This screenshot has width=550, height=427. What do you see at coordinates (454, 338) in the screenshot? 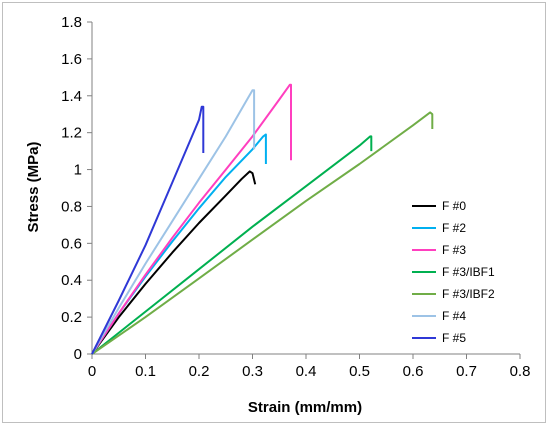
I see `legend-label-f-5: F #5` at bounding box center [454, 338].